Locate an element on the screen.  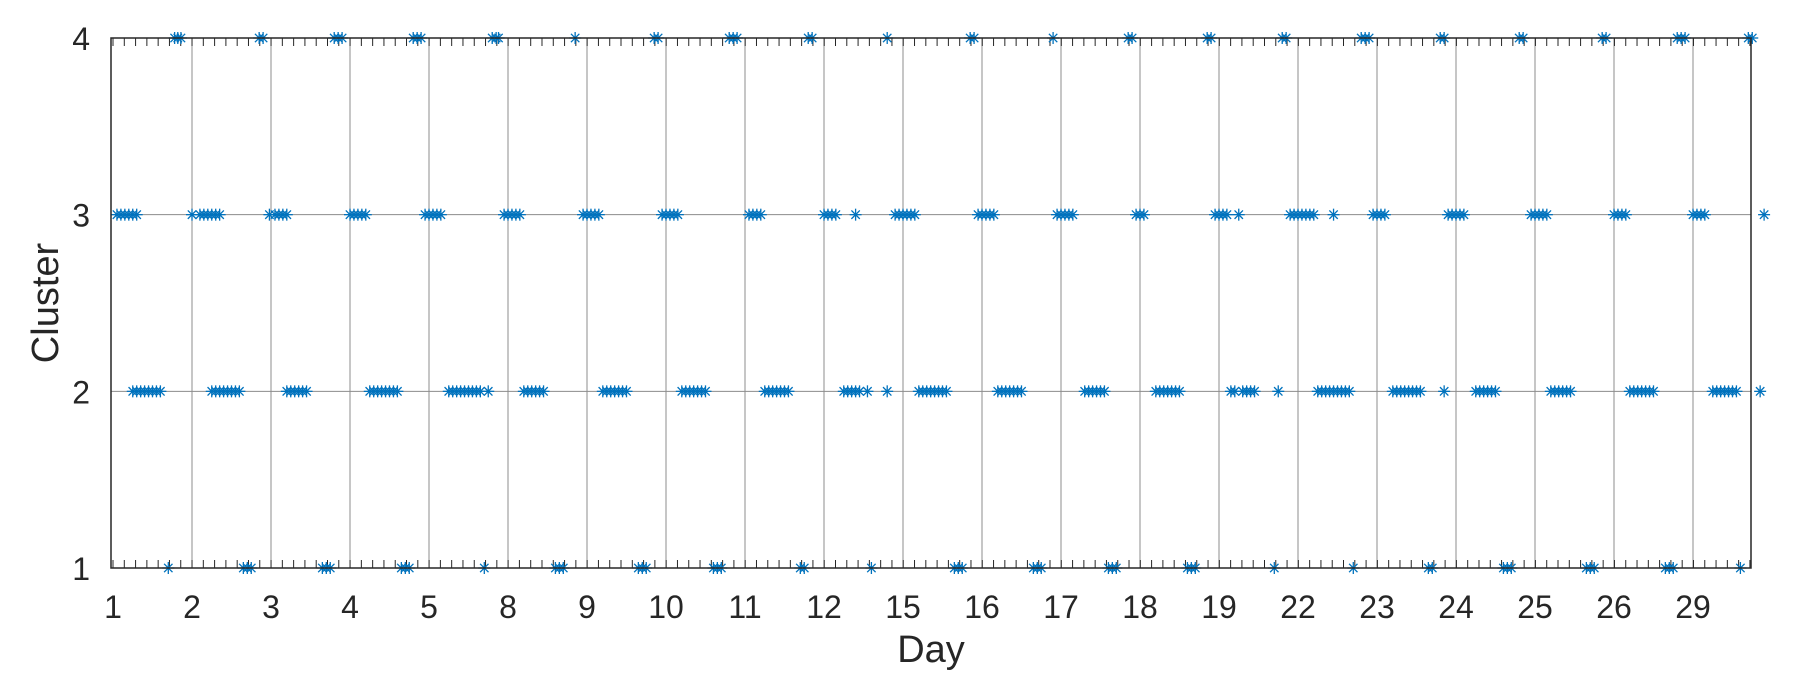
x-axis-label: Day is located at coordinates (931, 650).